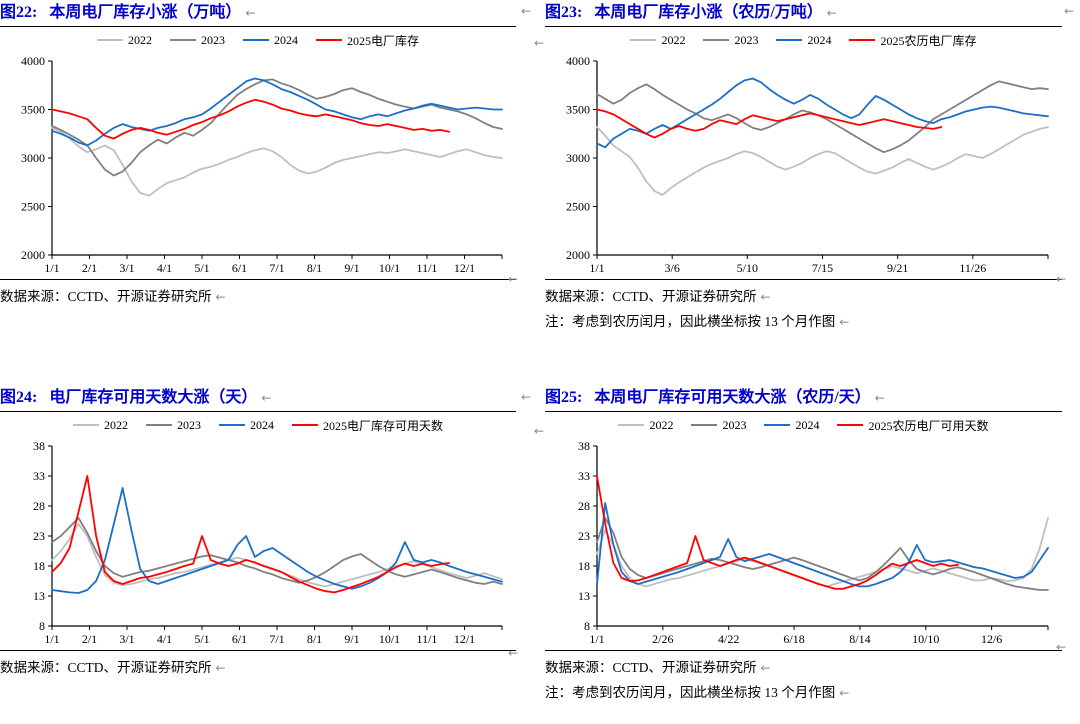 The width and height of the screenshot is (1080, 724). What do you see at coordinates (201, 639) in the screenshot?
I see `axis-tick-label: 5/1` at bounding box center [201, 639].